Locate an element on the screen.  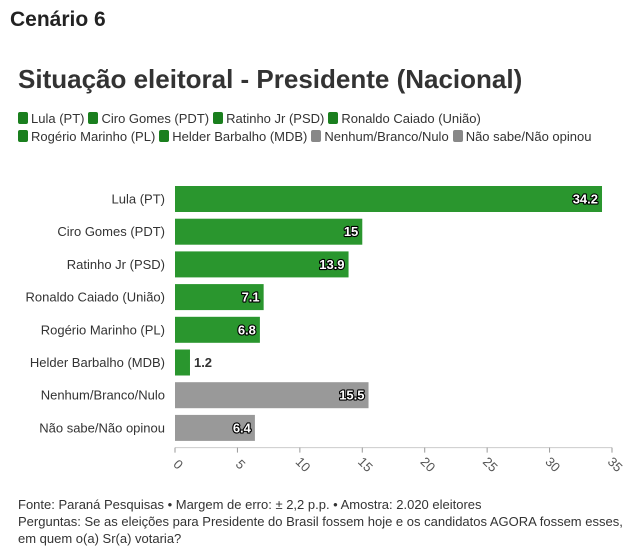
x-tick-label: 15 is located at coordinates (365, 464).